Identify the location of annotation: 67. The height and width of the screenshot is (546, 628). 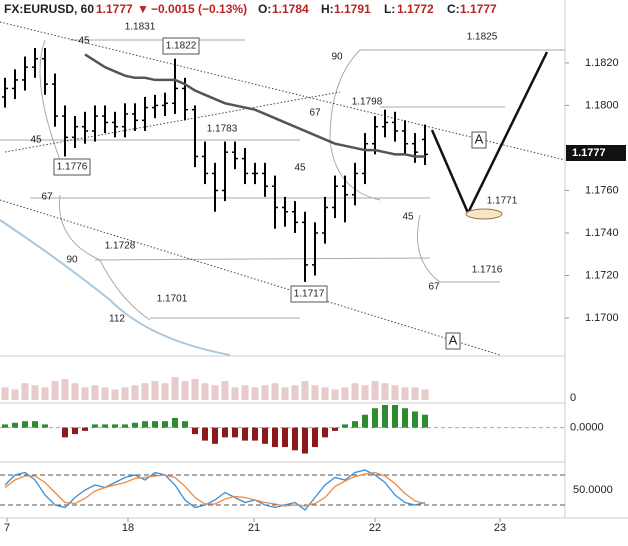
(315, 113).